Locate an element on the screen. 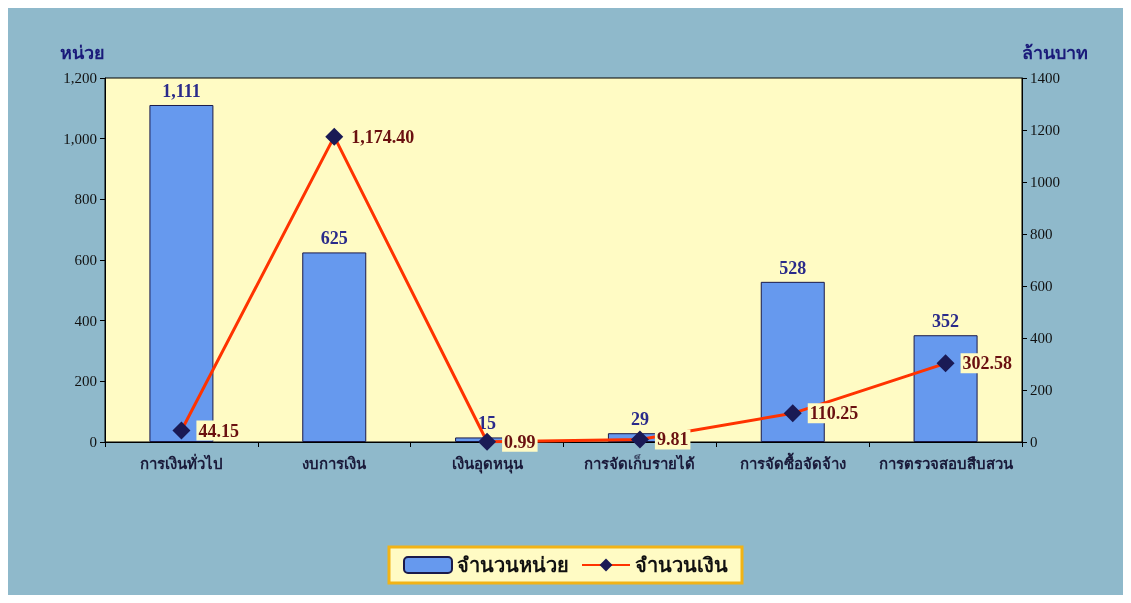 The height and width of the screenshot is (603, 1131). y2-tick-label: 1200 is located at coordinates (1045, 130).